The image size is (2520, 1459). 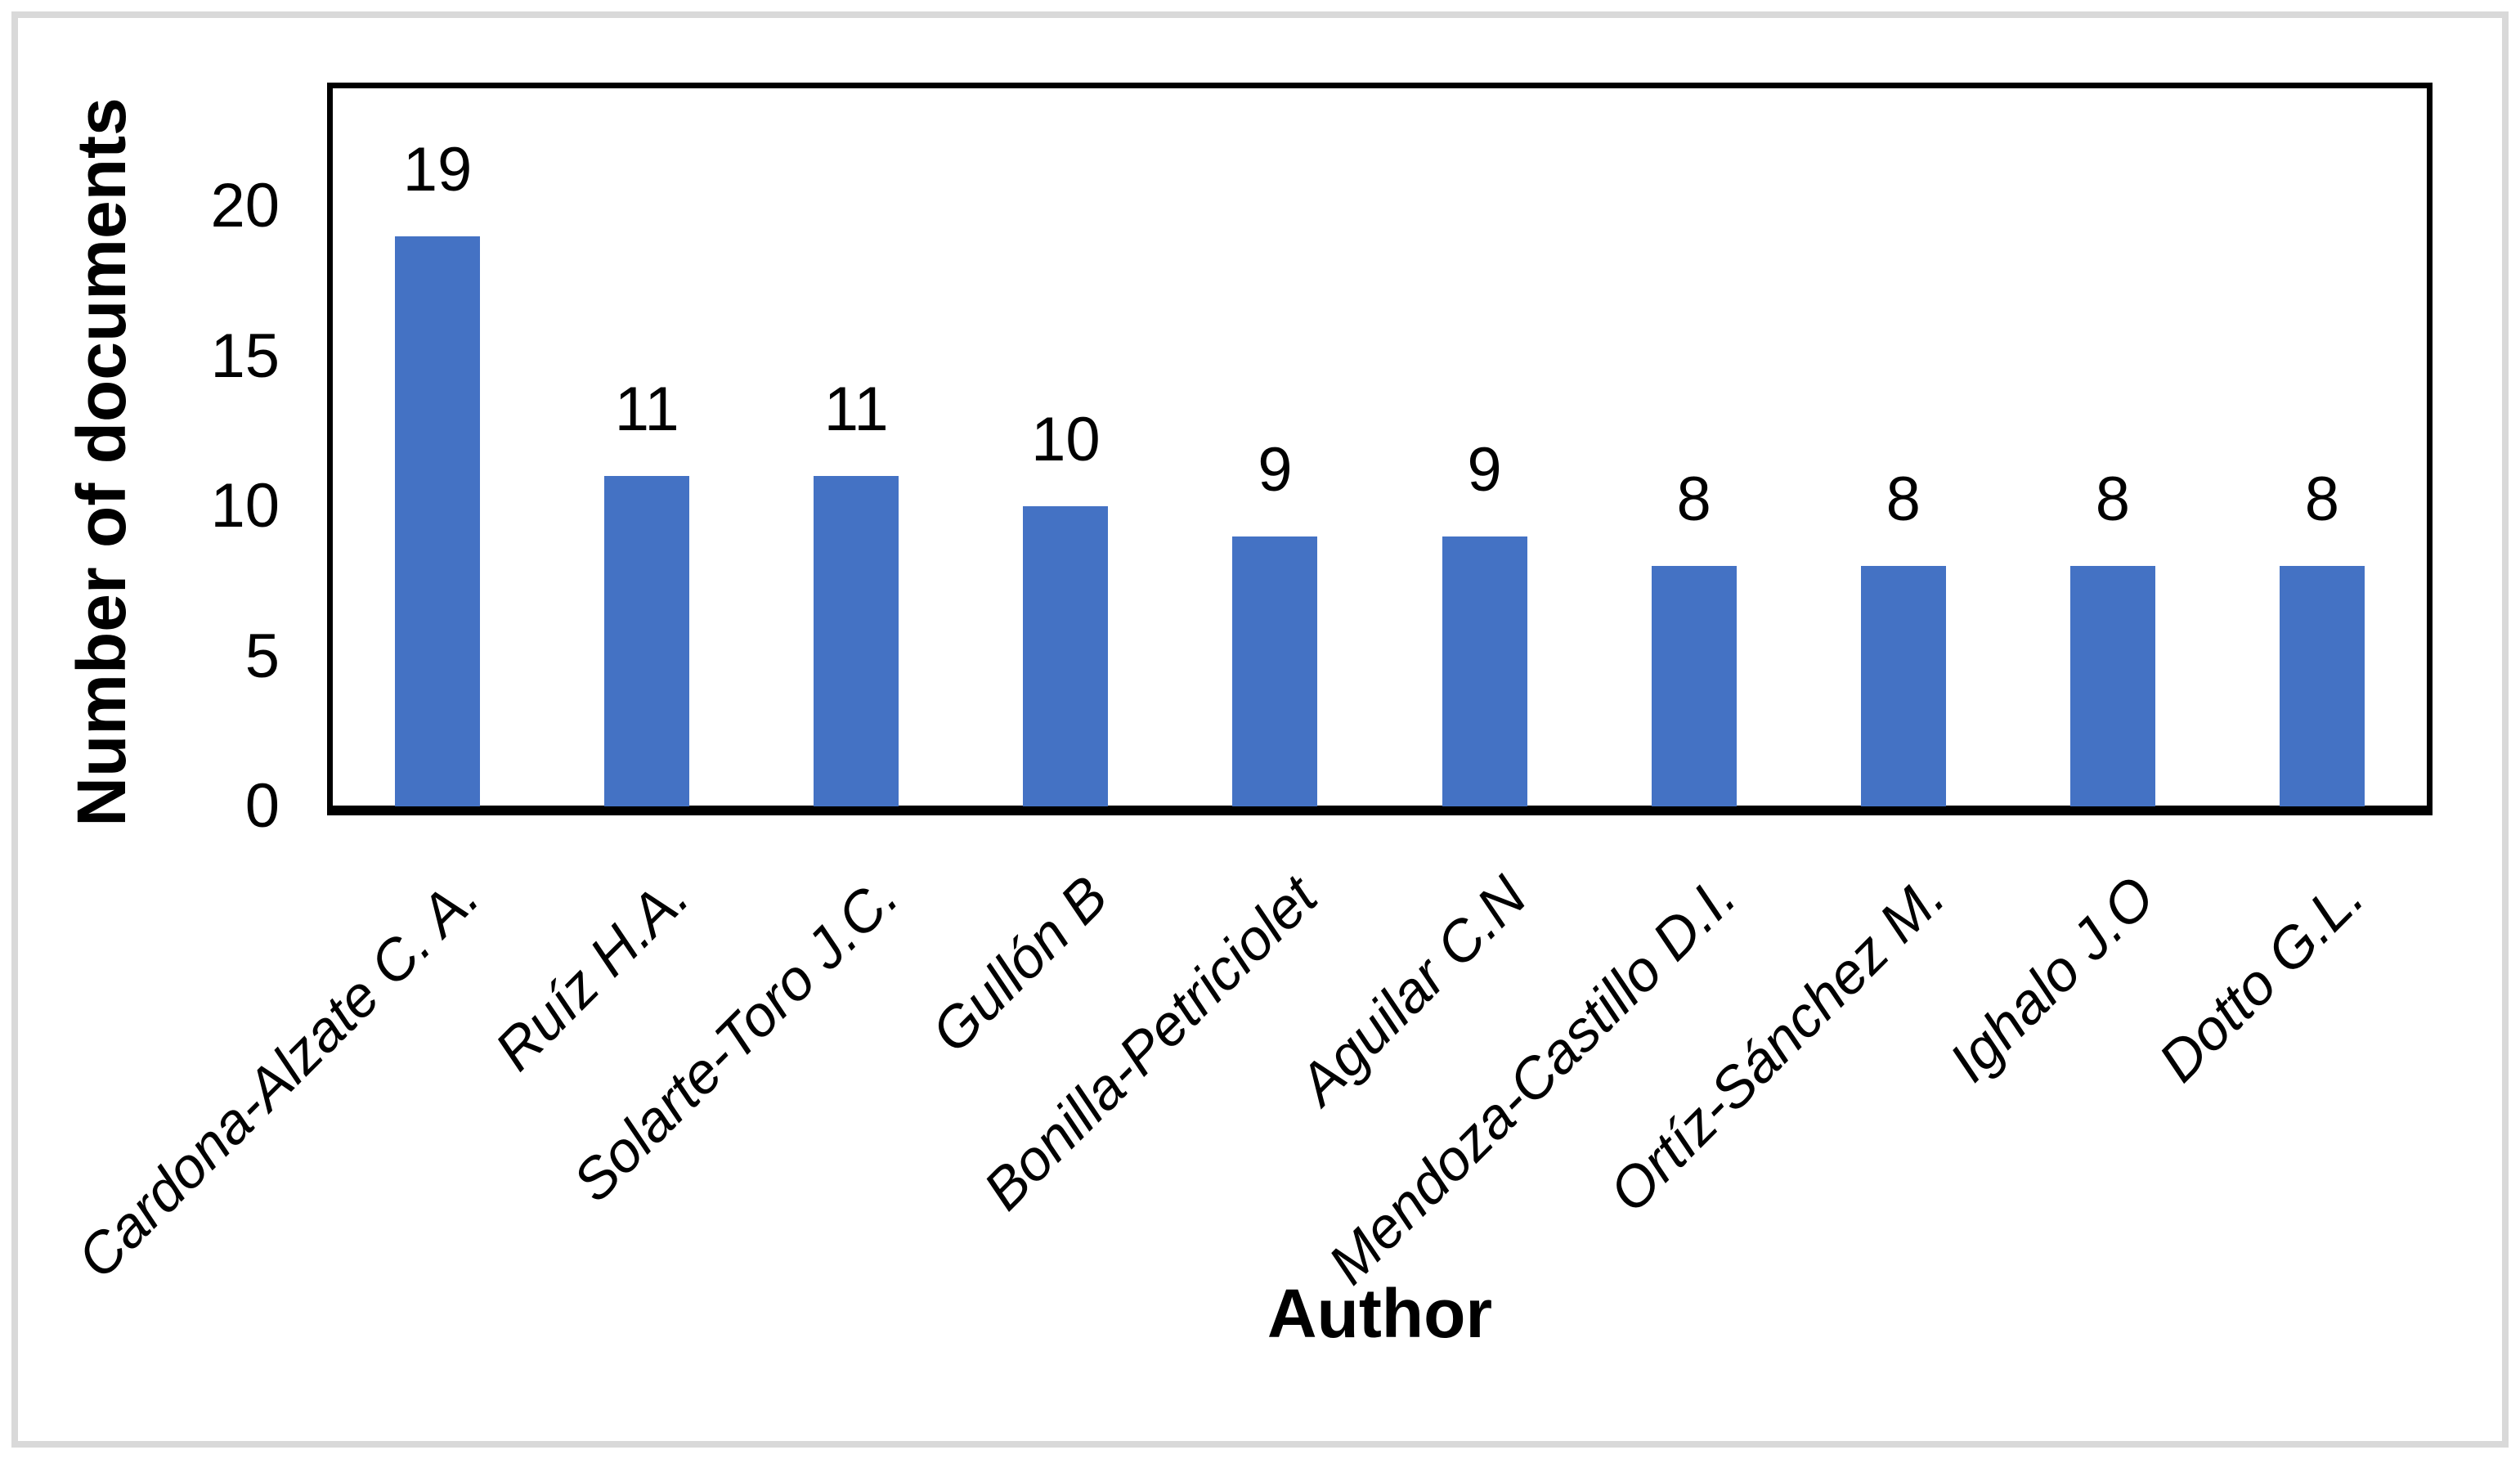 I want to click on y-tick-label: 0, so click(x=262, y=806).